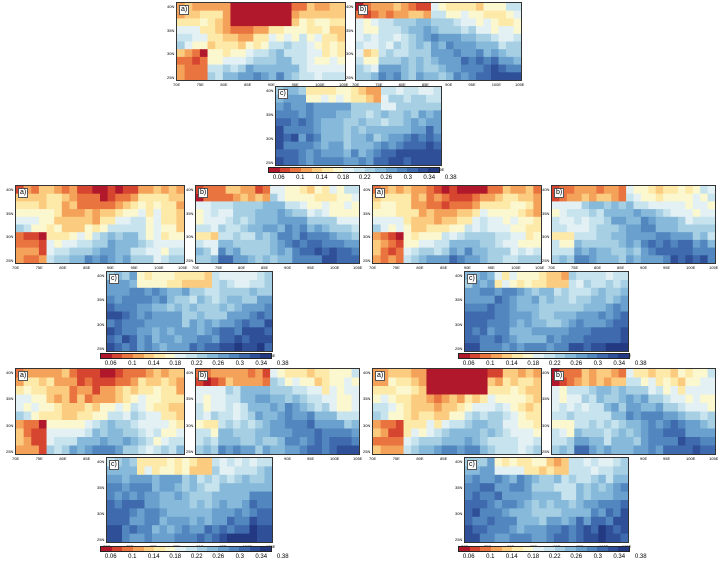 This screenshot has height=565, width=722. Describe the element at coordinates (552, 554) in the screenshot. I see `g5-colorbar: 0.06 0.1 0.14 0.18 0.22 0.26 0.3 0.34 0.38` at that location.